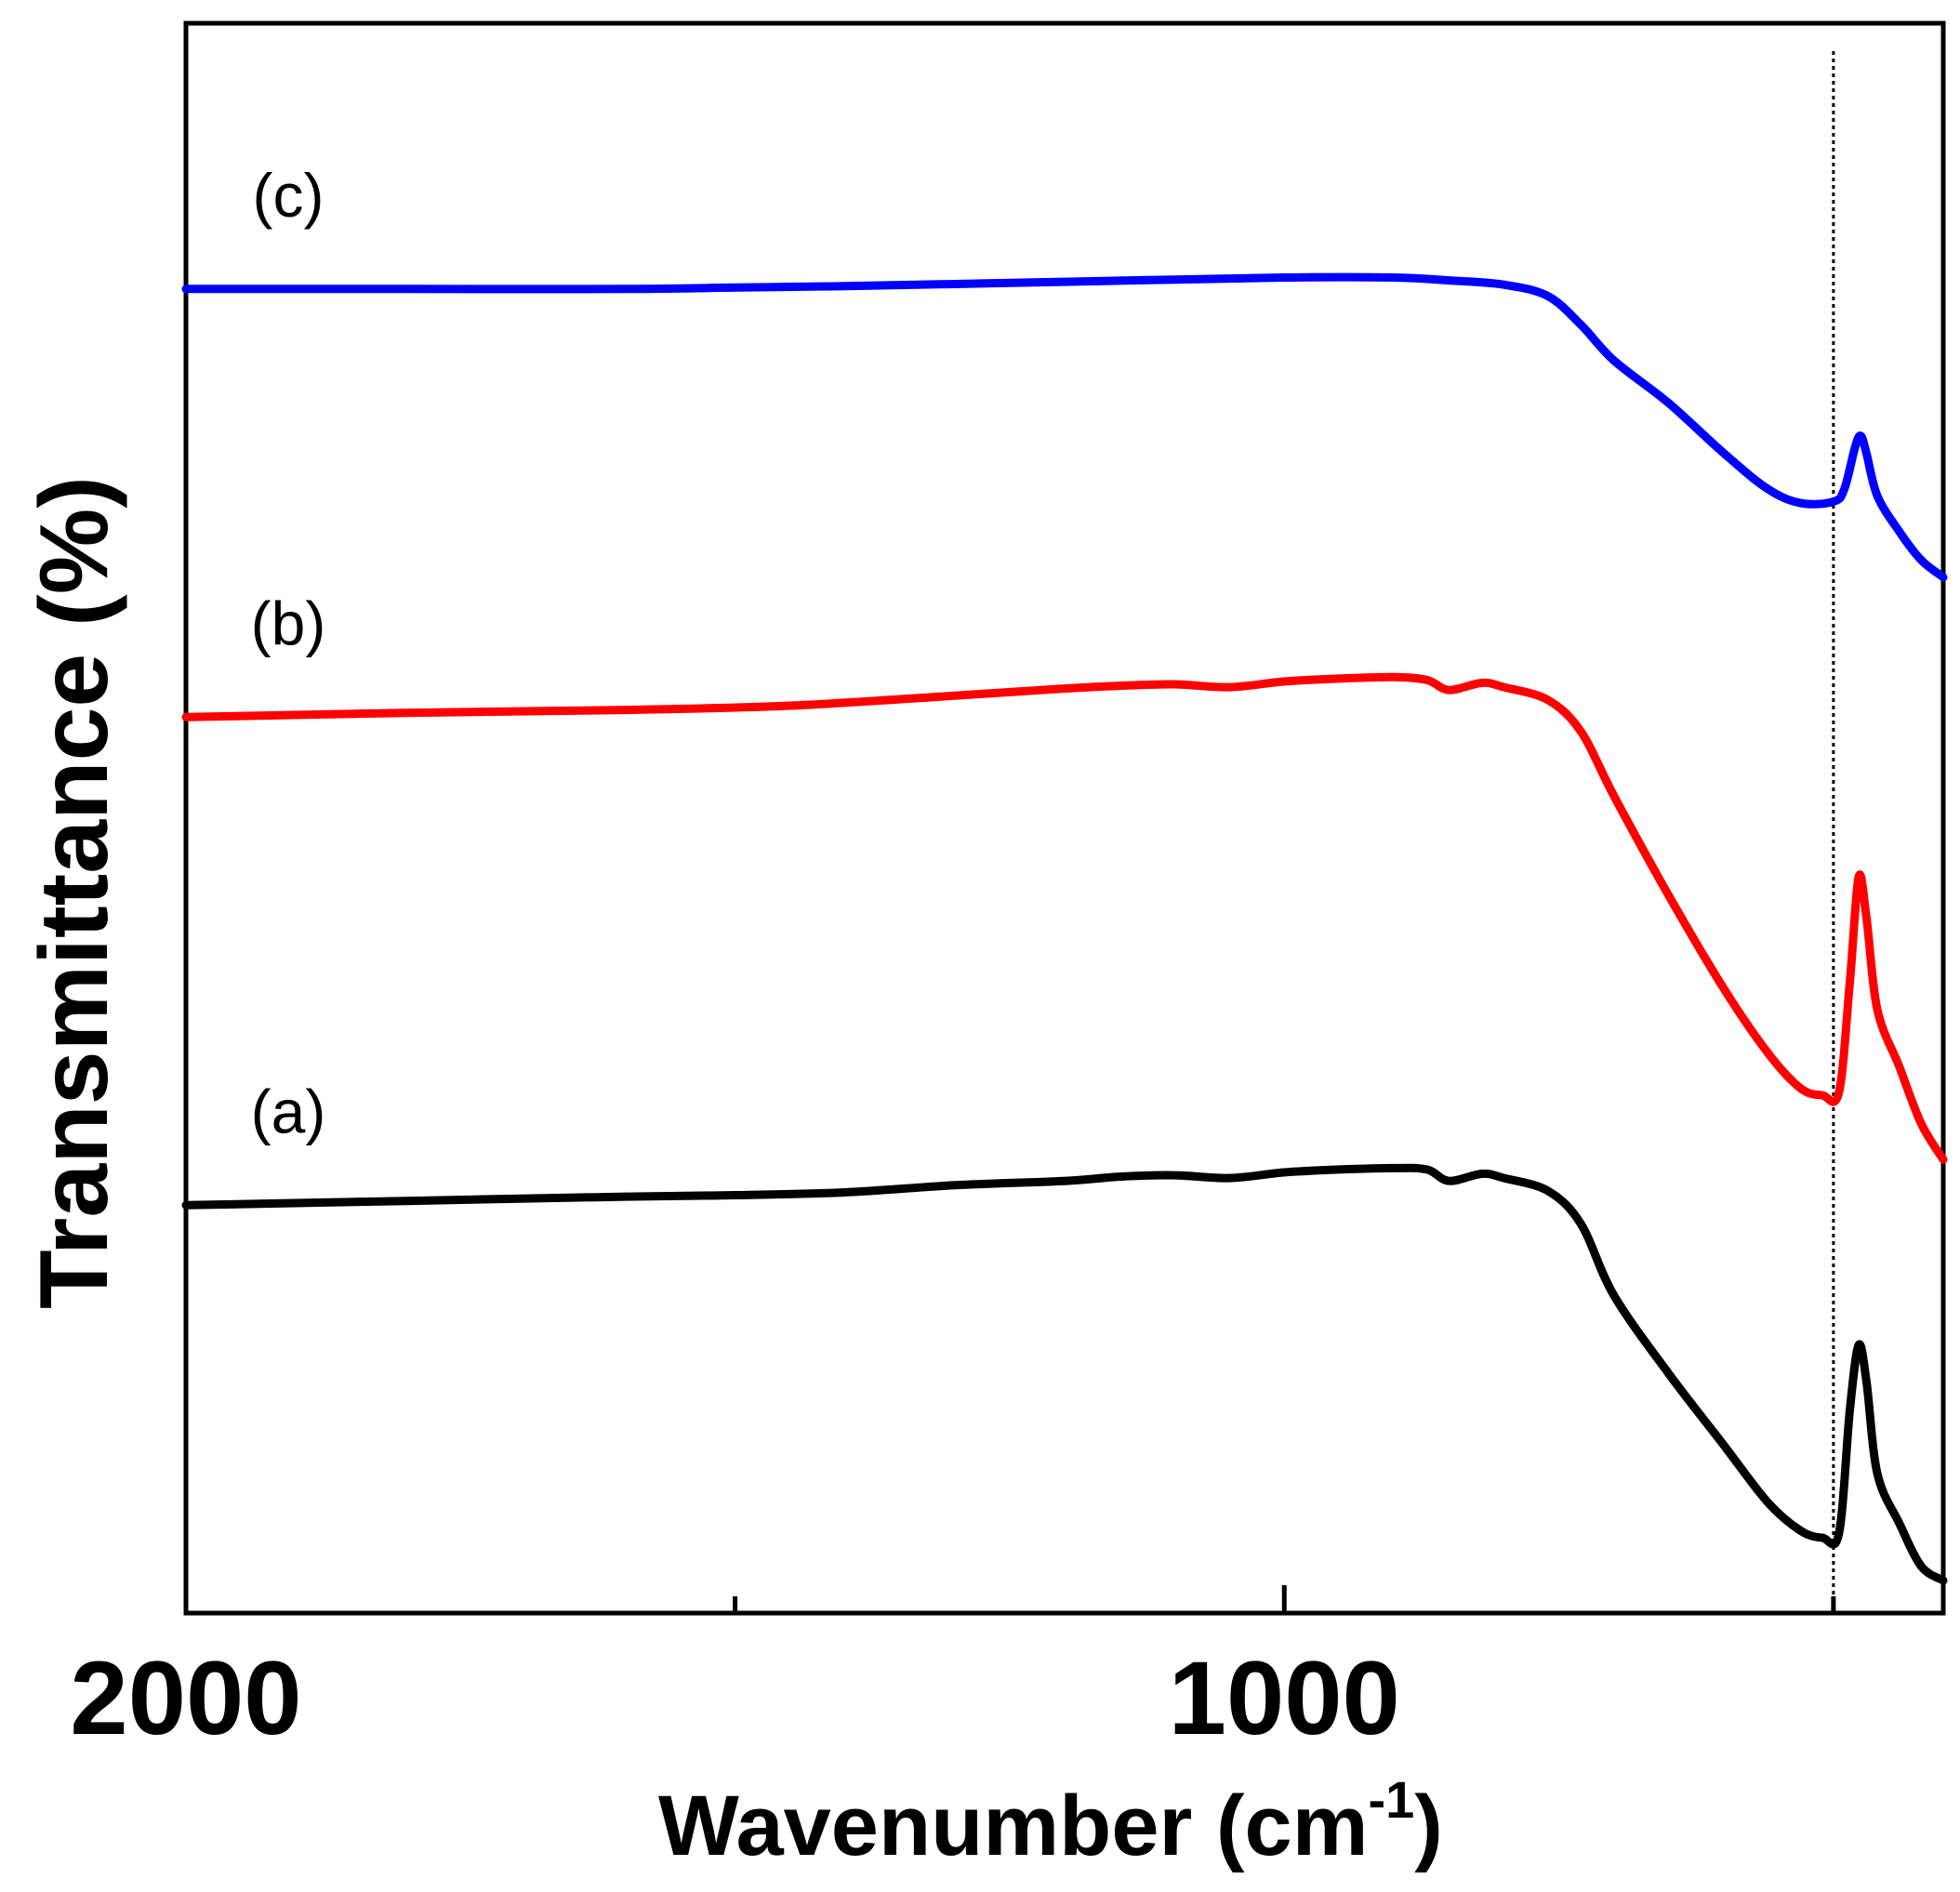 The width and height of the screenshot is (1960, 1892). Describe the element at coordinates (1013, 1826) in the screenshot. I see `x-axis-label-text: Wavenumber (cm` at that location.